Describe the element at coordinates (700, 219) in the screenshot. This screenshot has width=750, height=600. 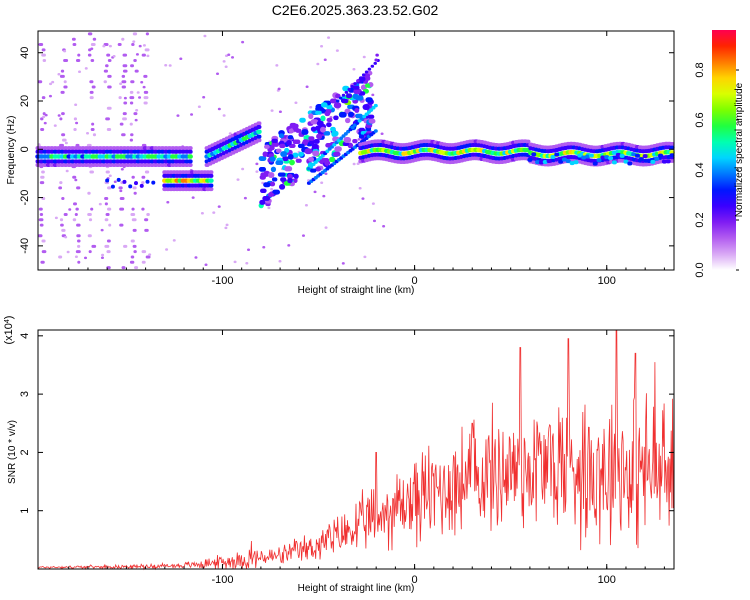
I see `colorbar-tick-label: 0.2` at that location.